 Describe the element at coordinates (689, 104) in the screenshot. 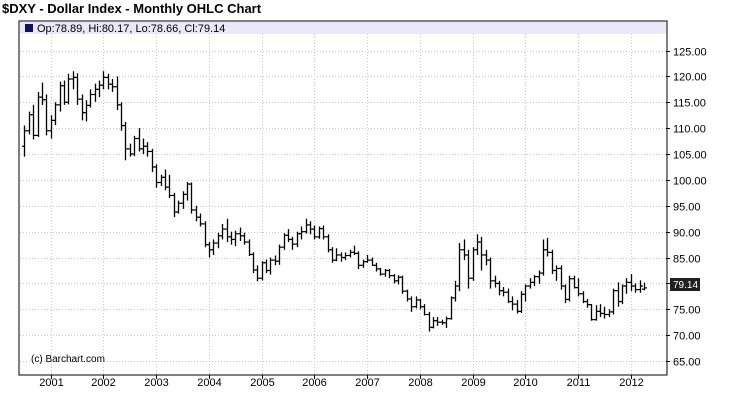

I see `y-tick-label: 115.00` at that location.